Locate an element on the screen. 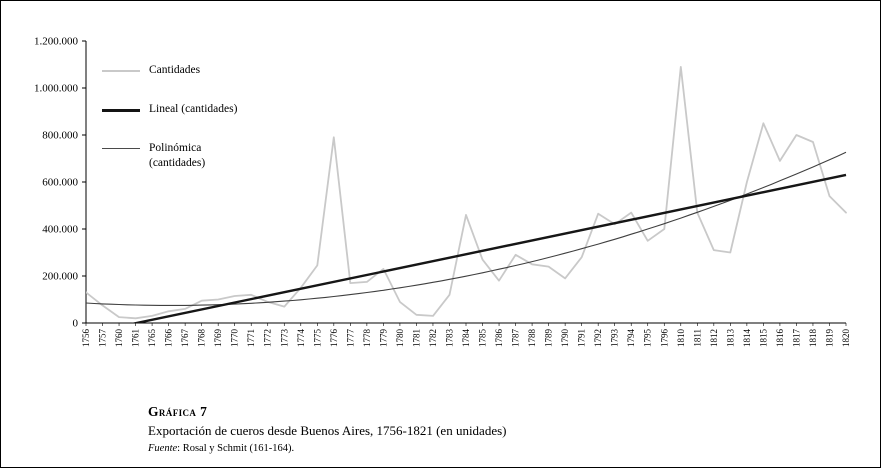 The image size is (881, 468). svg-text: 1772 is located at coordinates (268, 338).